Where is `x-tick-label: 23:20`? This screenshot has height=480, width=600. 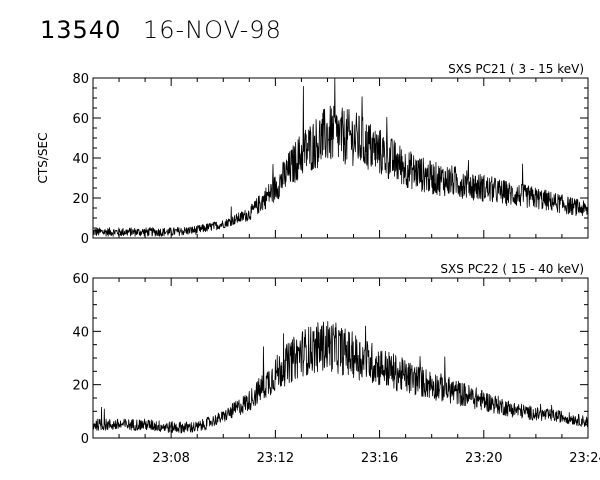
x-tick-label: 23:20 is located at coordinates (483, 458).